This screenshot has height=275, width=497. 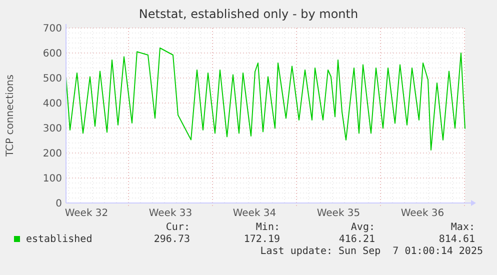 I want to click on text: Cur:, so click(x=178, y=227).